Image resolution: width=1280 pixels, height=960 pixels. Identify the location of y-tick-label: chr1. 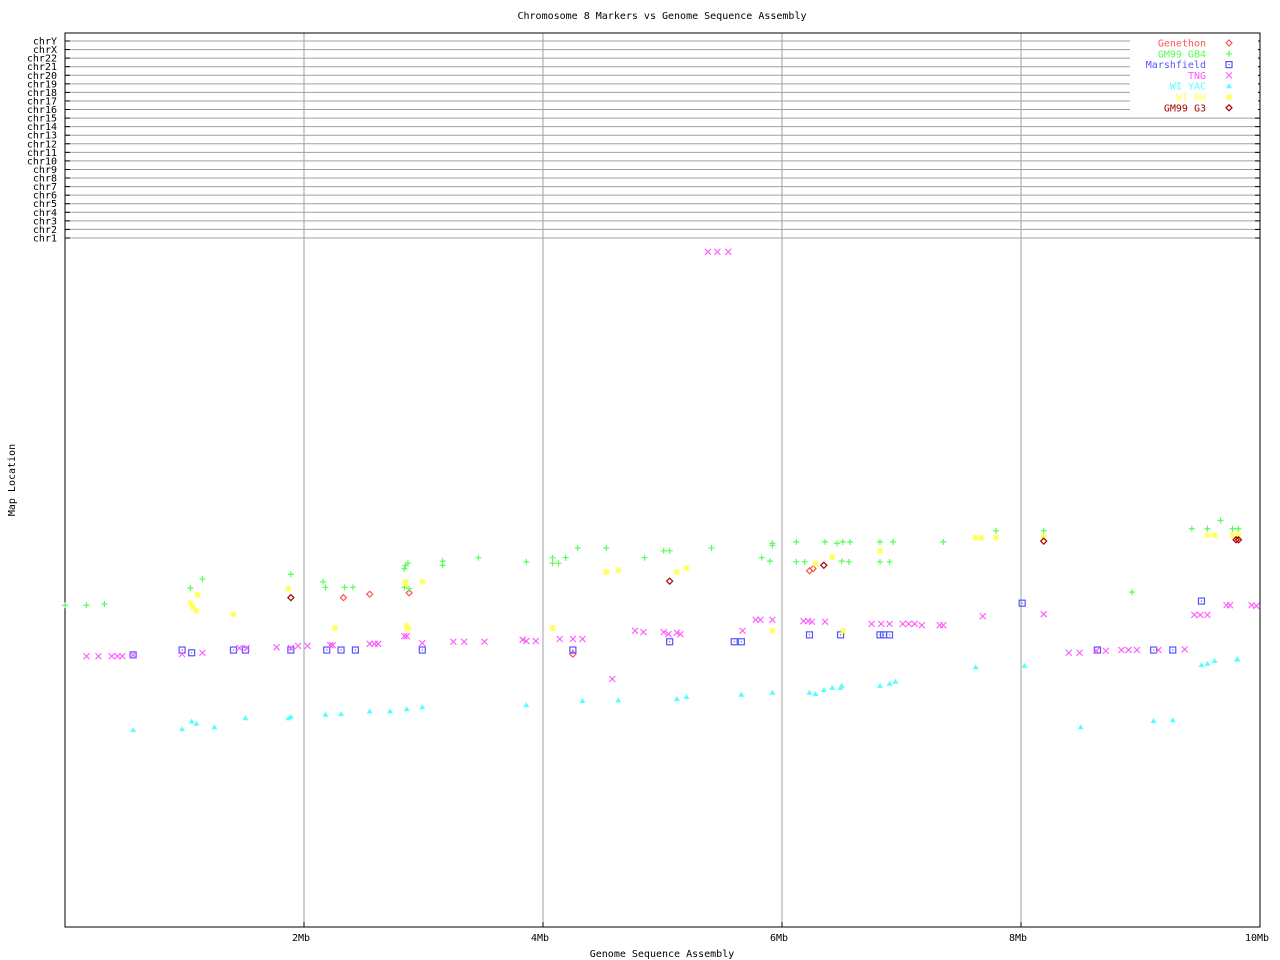
(45, 239).